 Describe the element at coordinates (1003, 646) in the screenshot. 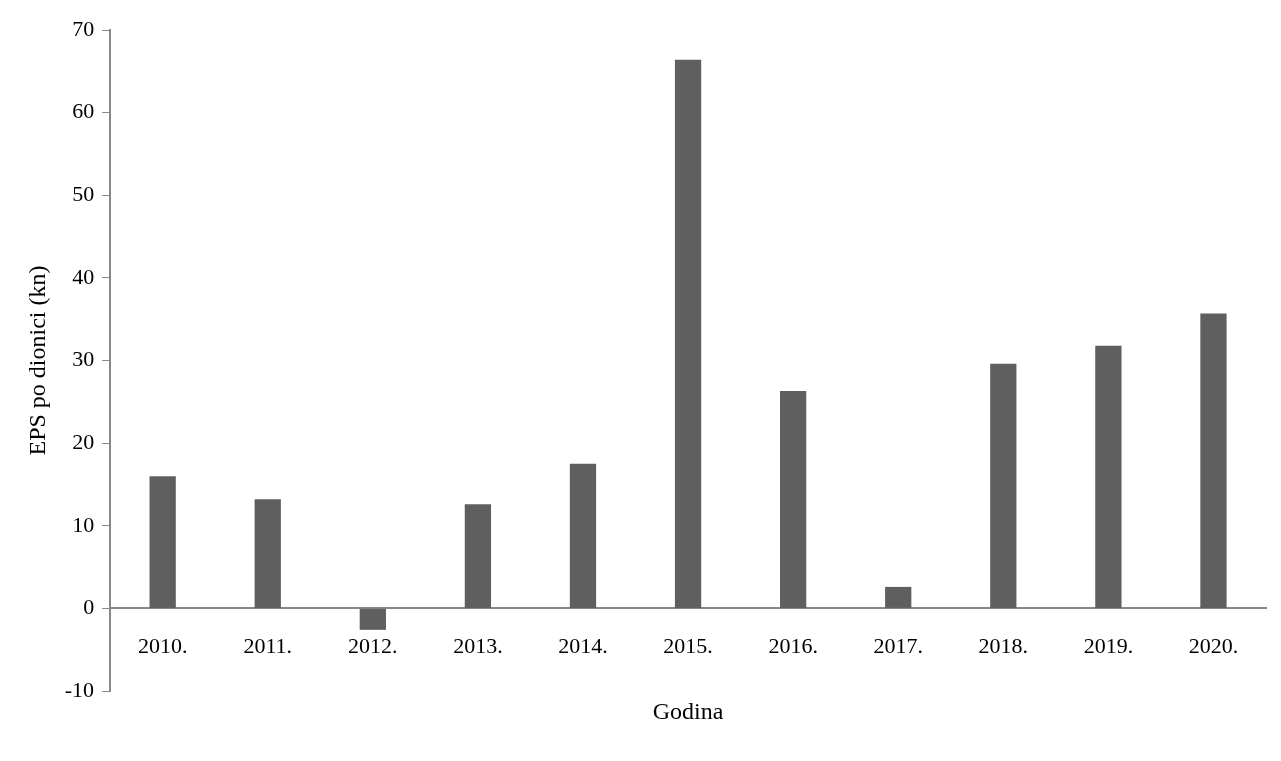

I see `x-tick-label: 2018.` at that location.